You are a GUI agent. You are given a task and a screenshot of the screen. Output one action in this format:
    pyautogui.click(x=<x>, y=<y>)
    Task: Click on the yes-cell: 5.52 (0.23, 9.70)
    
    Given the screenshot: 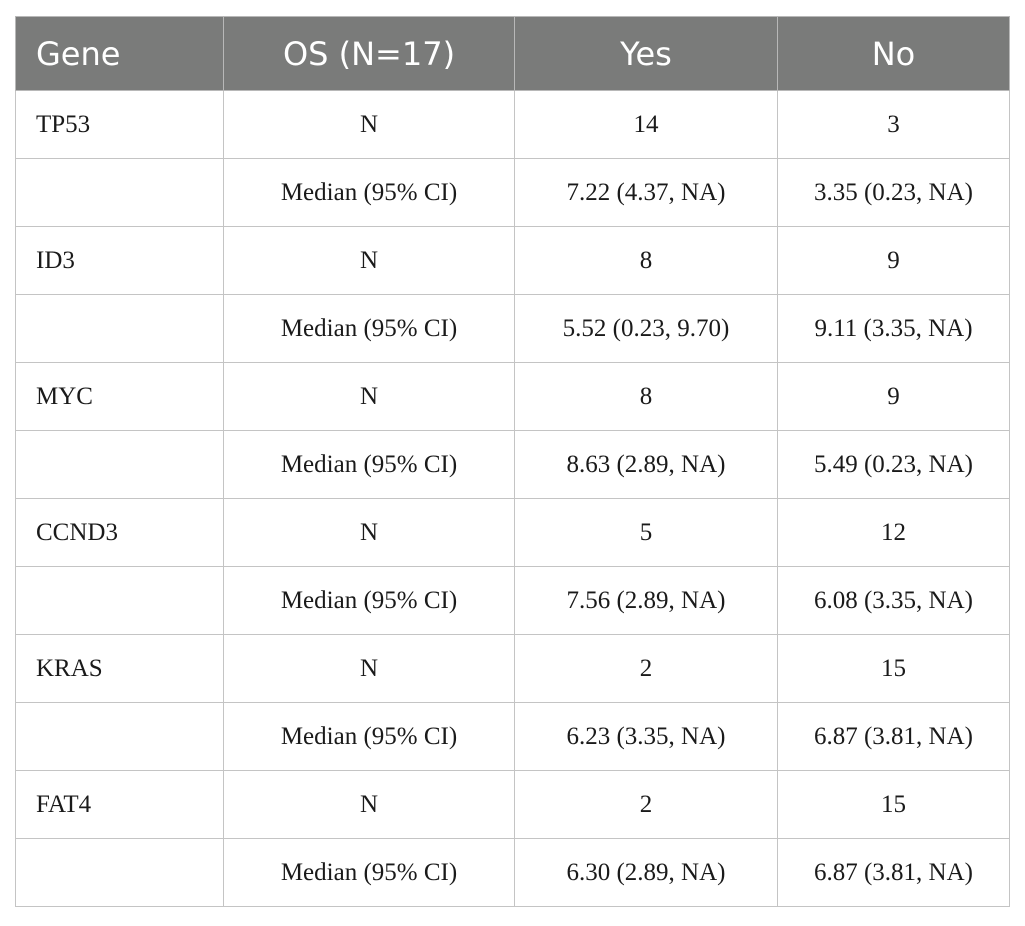 What is the action you would take?
    pyautogui.click(x=646, y=328)
    